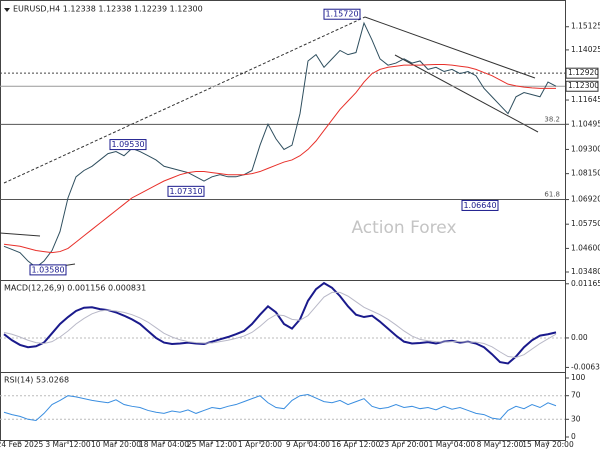  Describe the element at coordinates (75, 288) in the screenshot. I see `macd-title: MACD(12,26,9) 0.001156 0.000831` at that location.